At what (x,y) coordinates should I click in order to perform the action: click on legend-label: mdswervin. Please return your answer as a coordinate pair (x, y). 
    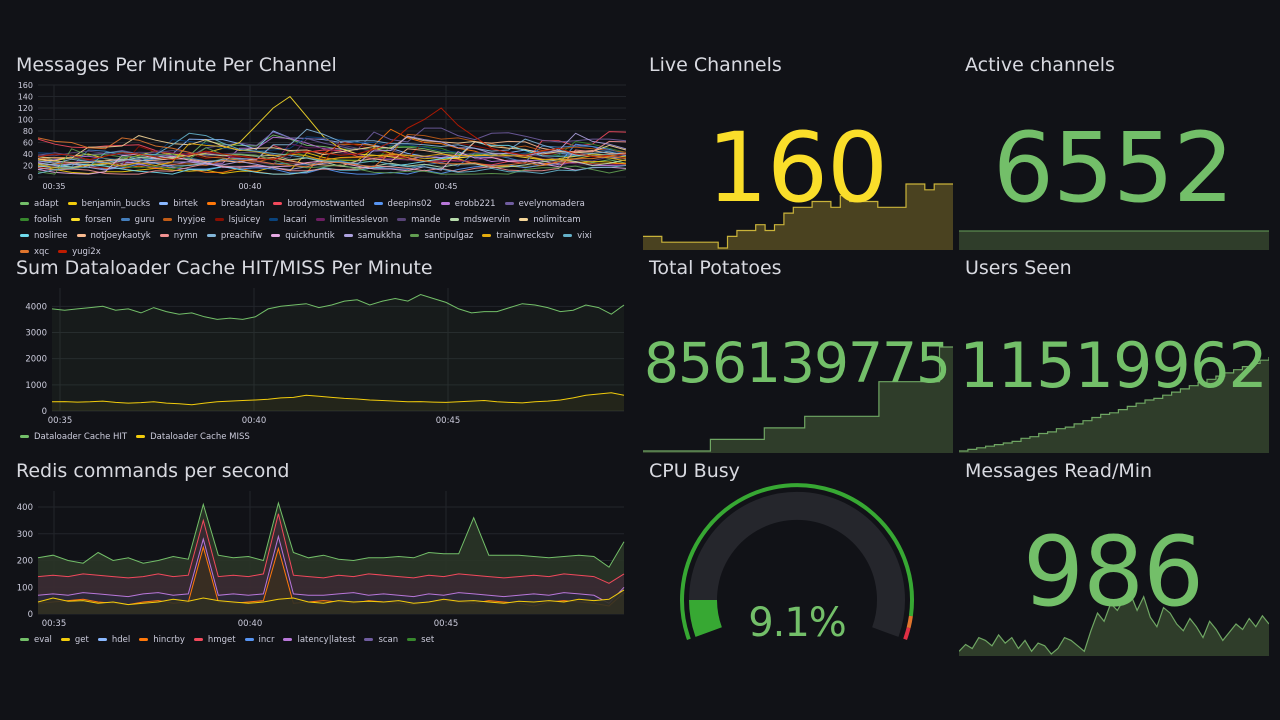
    Looking at the image, I should click on (487, 220).